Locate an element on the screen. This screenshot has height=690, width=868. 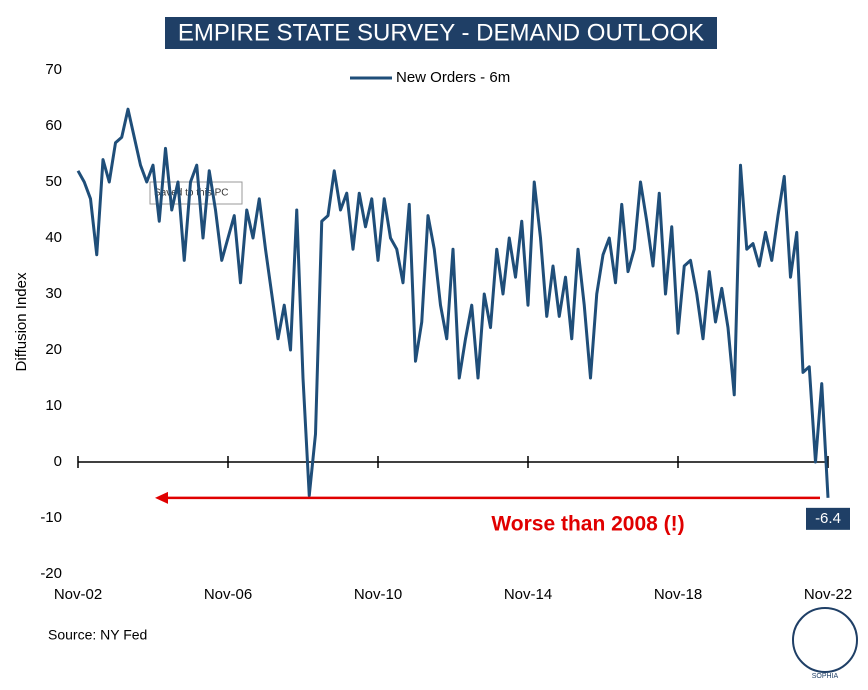
x-tick-label: Nov-18 is located at coordinates (678, 594).